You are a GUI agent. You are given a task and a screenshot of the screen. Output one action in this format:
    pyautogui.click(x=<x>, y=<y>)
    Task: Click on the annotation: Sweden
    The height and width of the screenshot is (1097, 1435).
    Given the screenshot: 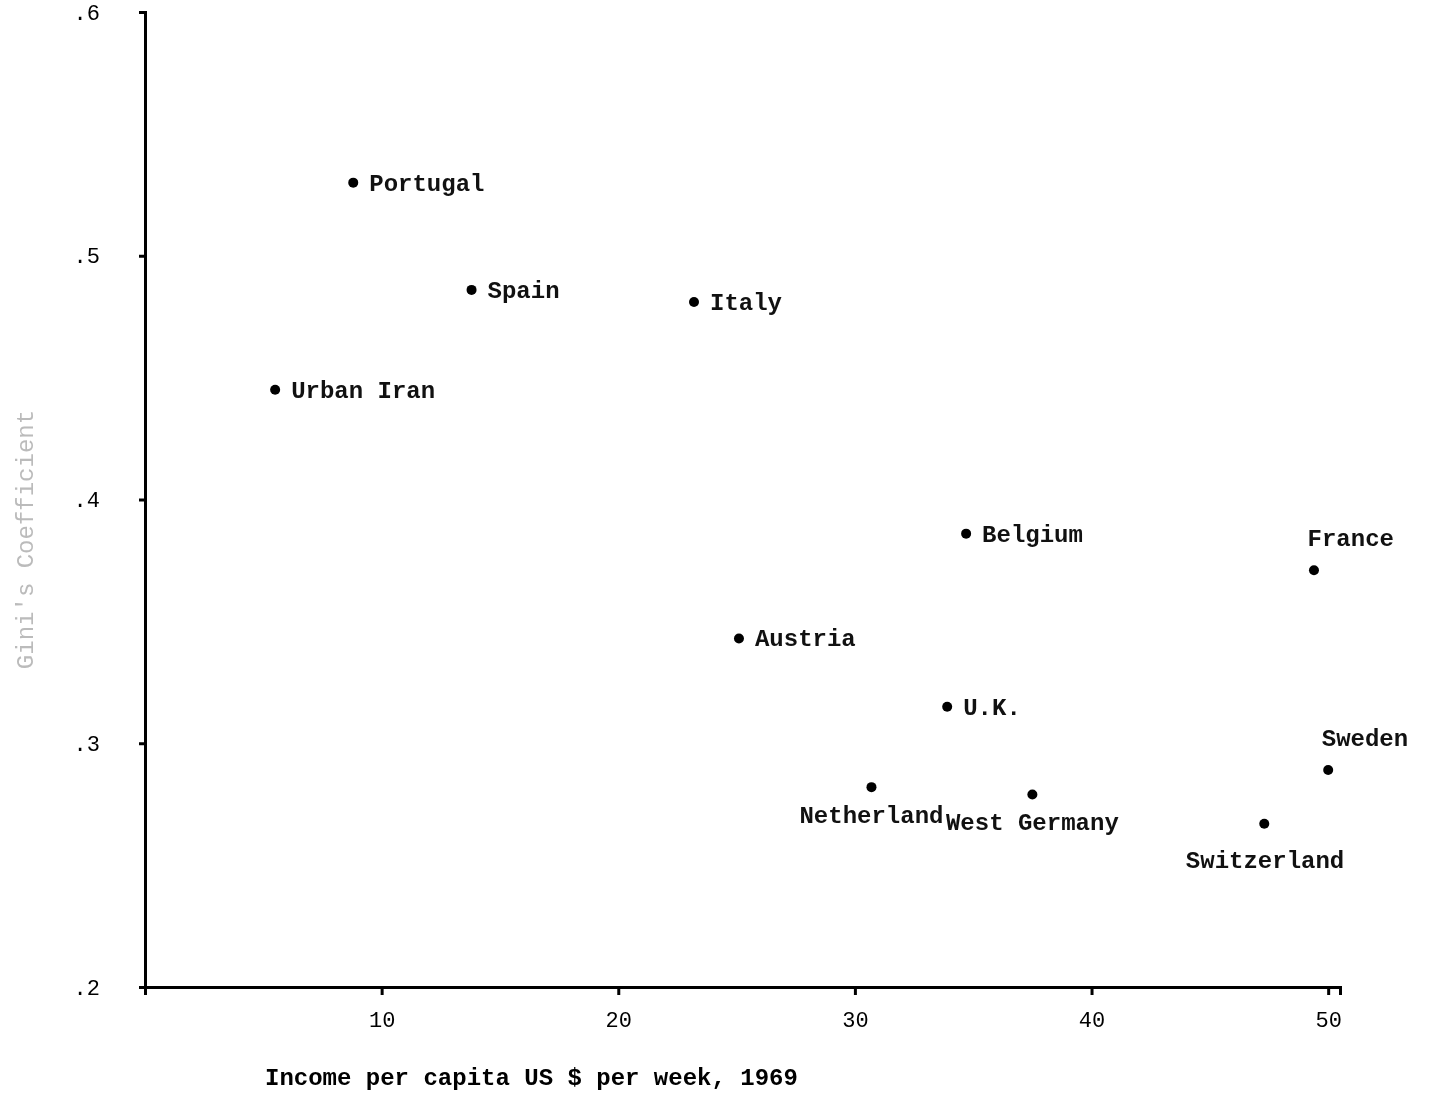 What is the action you would take?
    pyautogui.click(x=1365, y=740)
    